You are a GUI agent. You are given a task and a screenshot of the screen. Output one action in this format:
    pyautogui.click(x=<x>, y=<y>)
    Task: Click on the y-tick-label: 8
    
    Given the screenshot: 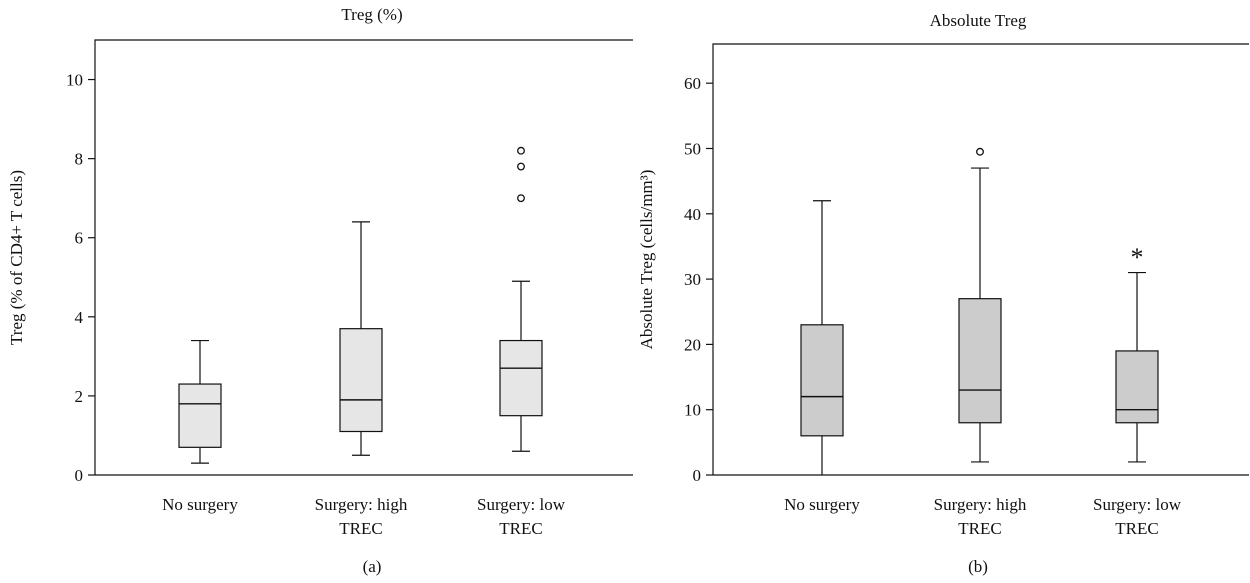 What is the action you would take?
    pyautogui.click(x=79, y=159)
    